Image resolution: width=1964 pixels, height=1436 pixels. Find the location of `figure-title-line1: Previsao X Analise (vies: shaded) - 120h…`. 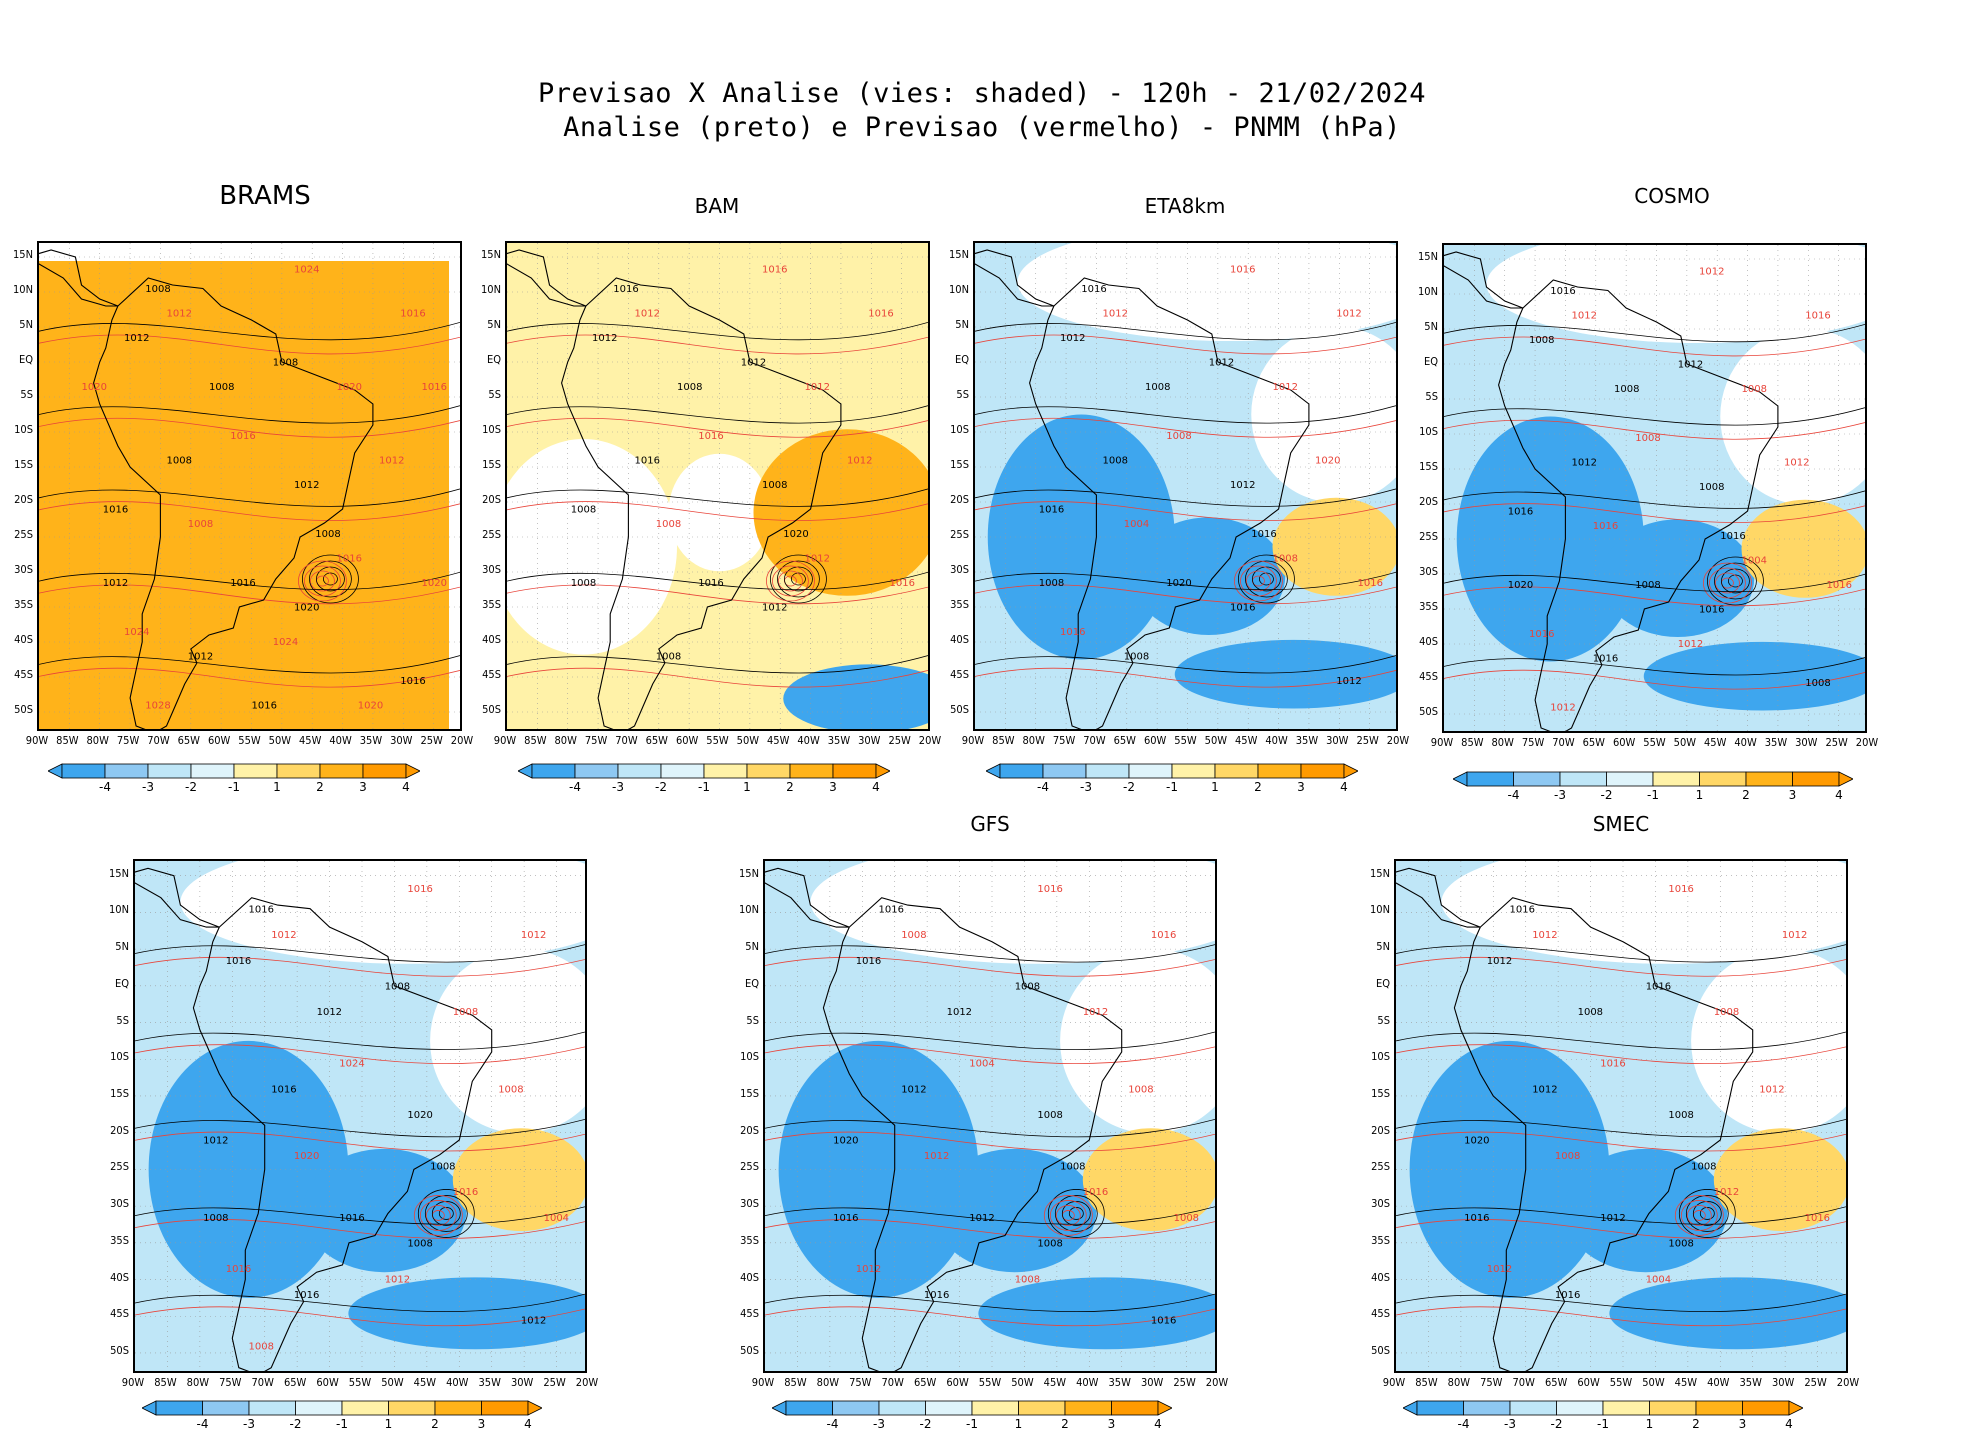

figure-title-line1: Previsao X Analise (vies: shaded) - 120h… is located at coordinates (982, 93).